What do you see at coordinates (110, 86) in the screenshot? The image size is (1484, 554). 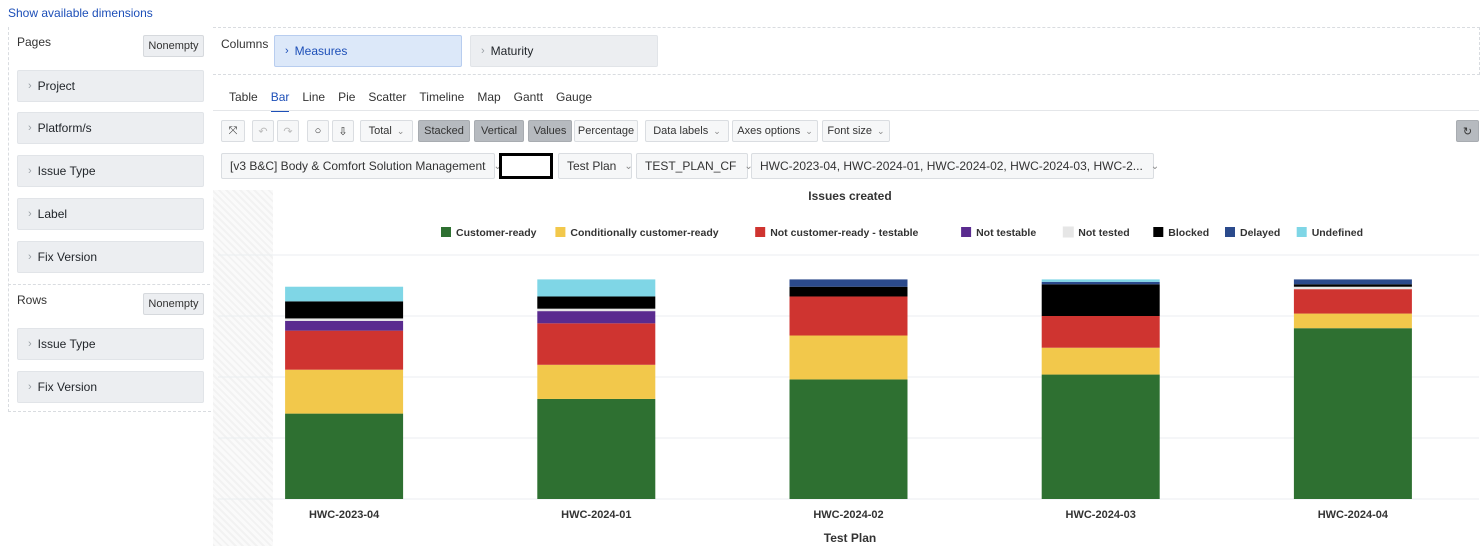 I see `pages-item-project: › Project` at bounding box center [110, 86].